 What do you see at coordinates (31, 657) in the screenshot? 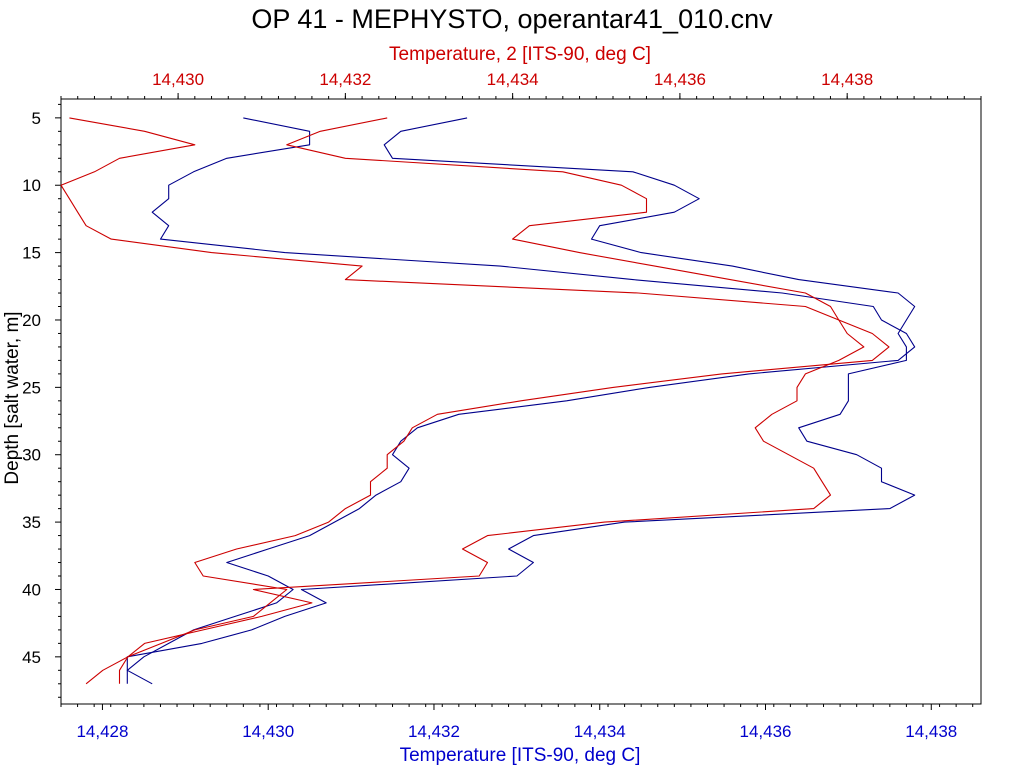
I see `y-tick-label: 45` at bounding box center [31, 657].